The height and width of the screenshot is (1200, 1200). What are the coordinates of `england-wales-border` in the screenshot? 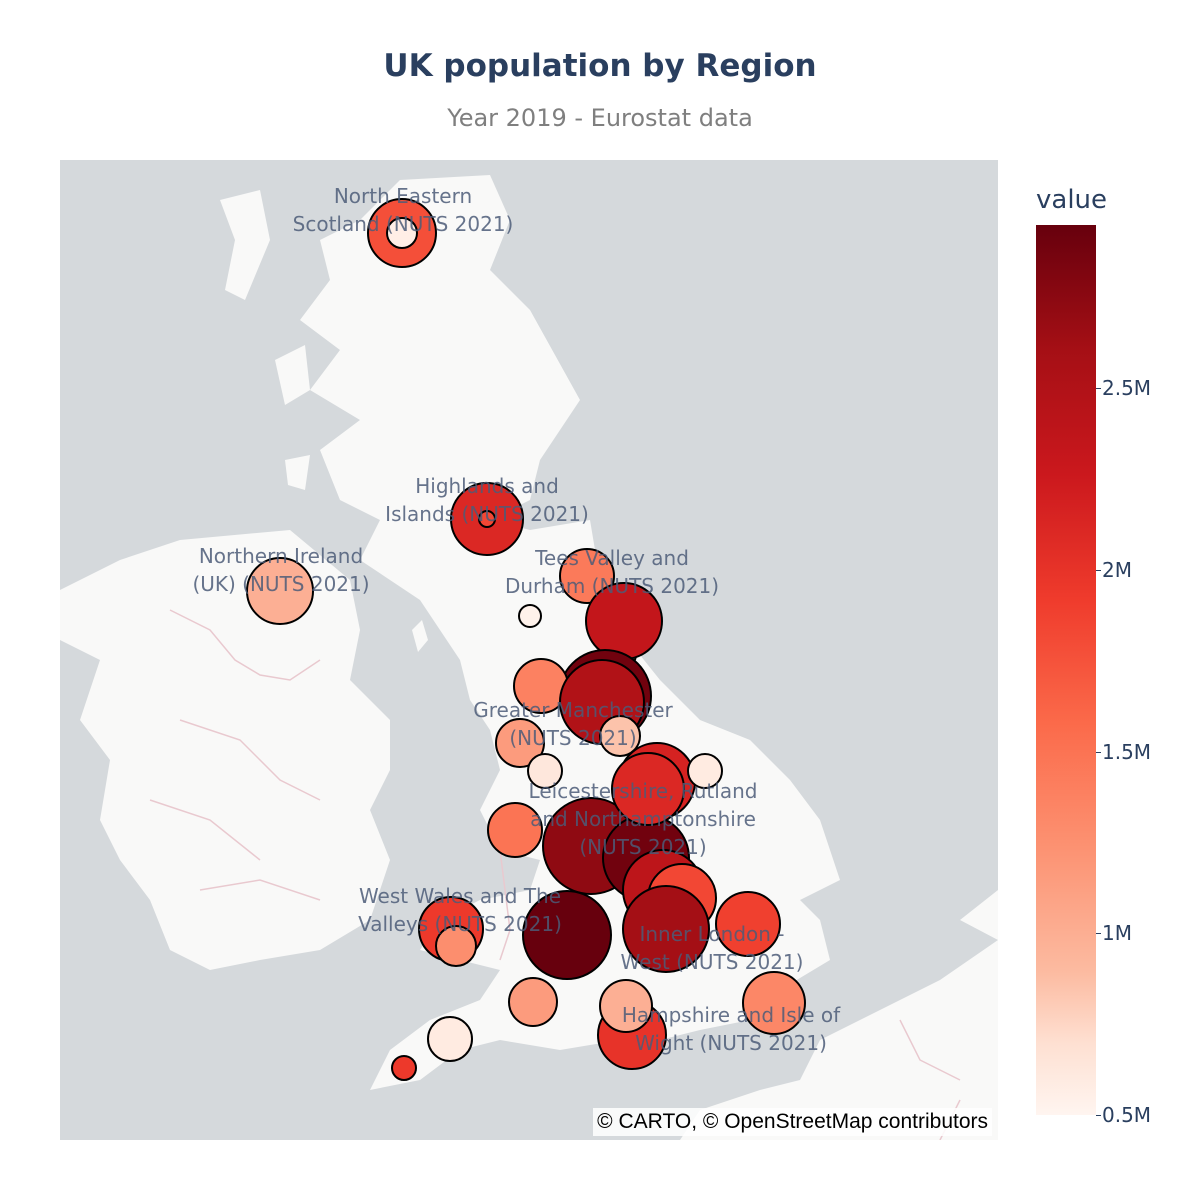 It's located at (505, 905).